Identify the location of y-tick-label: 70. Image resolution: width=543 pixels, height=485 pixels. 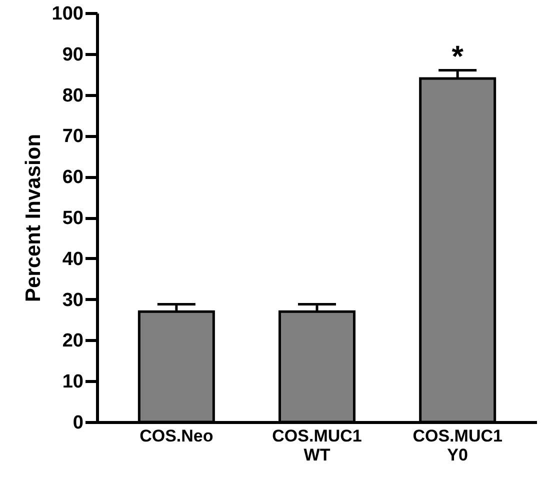
(73, 137).